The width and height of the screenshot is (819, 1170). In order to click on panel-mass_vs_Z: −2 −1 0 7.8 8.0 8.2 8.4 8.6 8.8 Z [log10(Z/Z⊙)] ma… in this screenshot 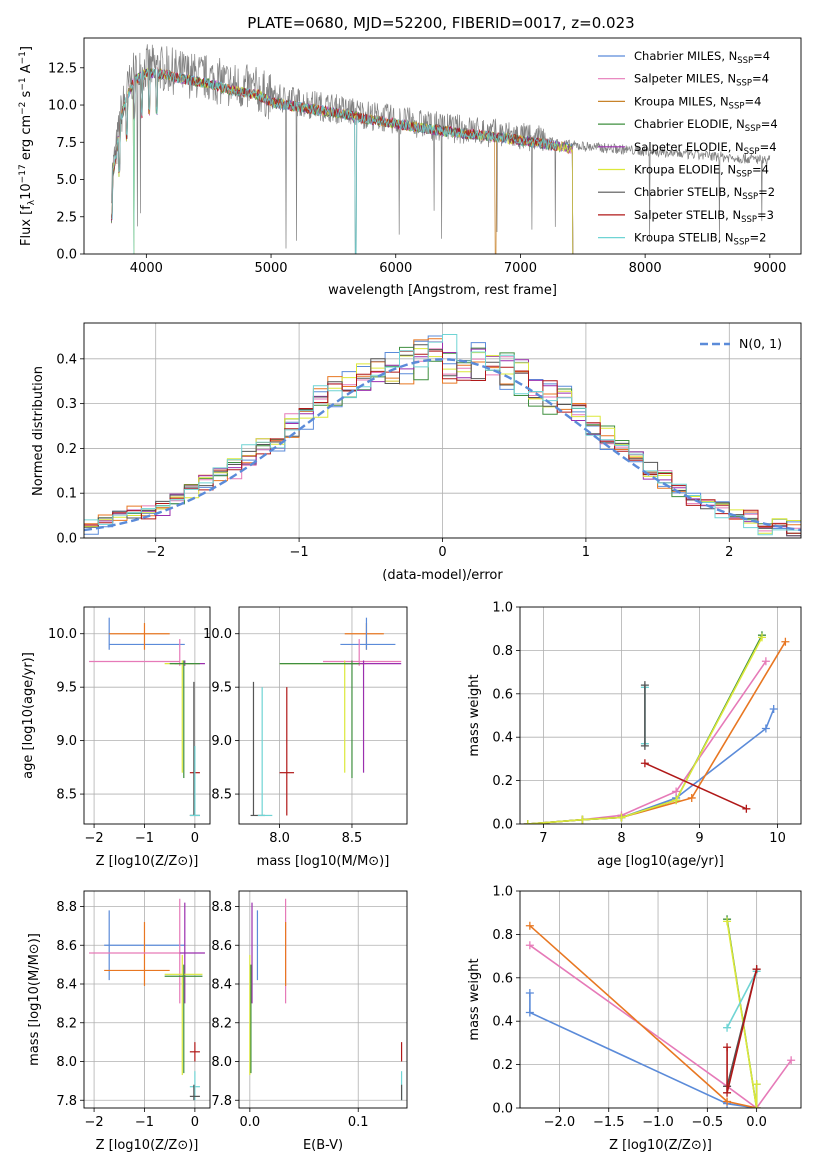, I will do `click(119, 1021)`.